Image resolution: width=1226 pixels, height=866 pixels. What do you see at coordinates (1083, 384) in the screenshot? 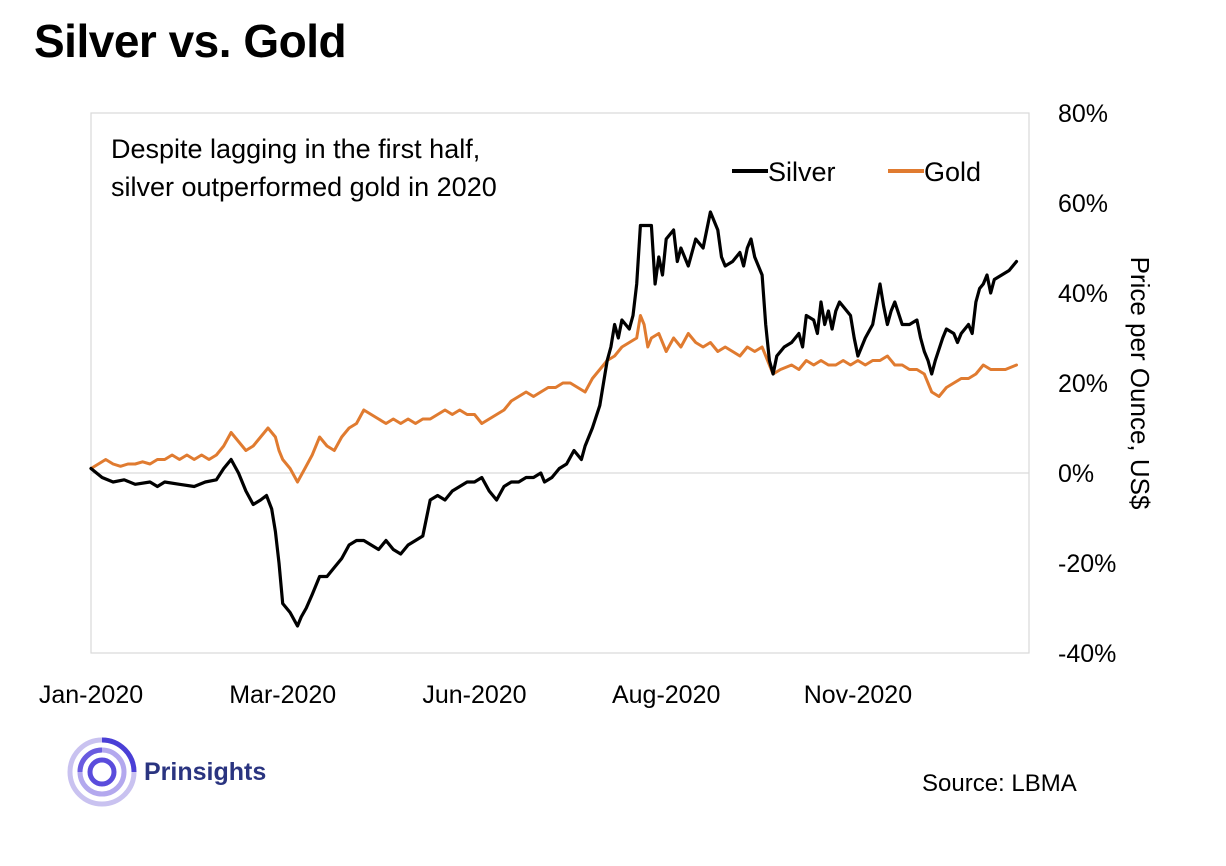
I see `y-tick-label: 20%` at bounding box center [1083, 384].